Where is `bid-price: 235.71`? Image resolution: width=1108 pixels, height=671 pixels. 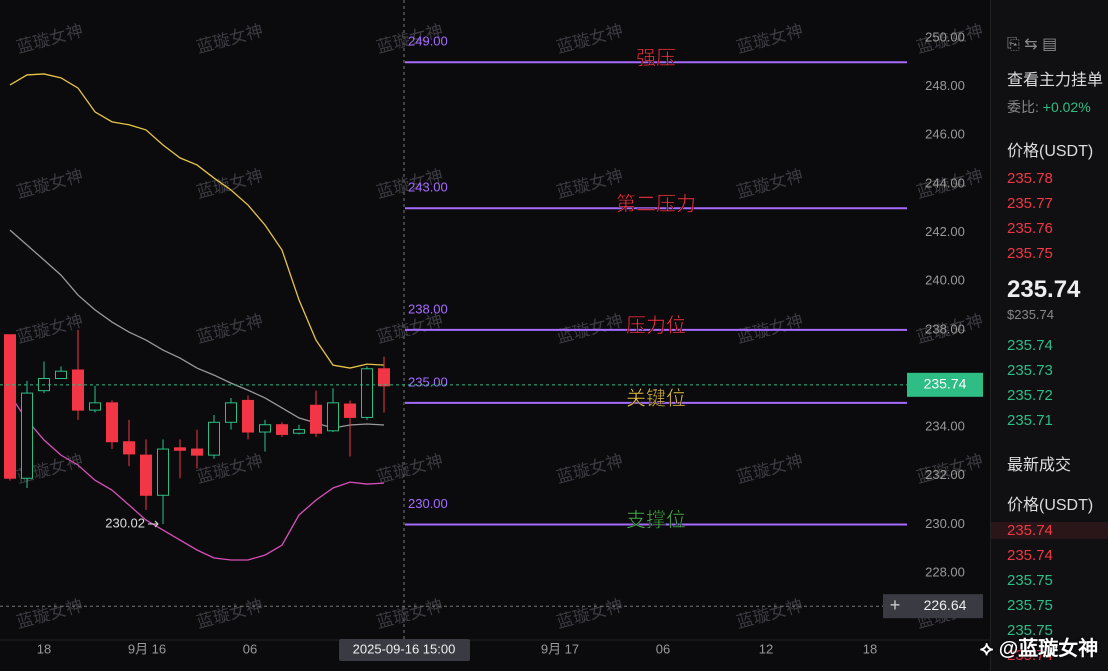 bid-price: 235.71 is located at coordinates (1030, 420).